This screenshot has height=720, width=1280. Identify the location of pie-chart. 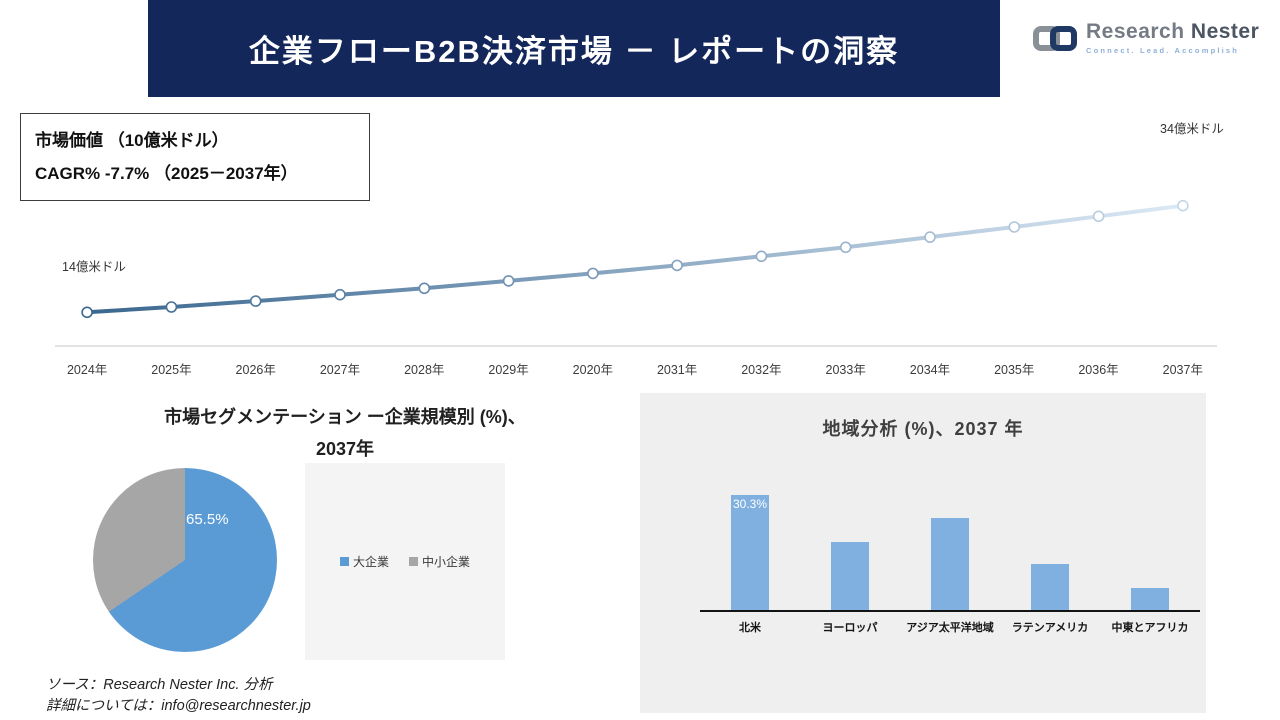
(185, 560).